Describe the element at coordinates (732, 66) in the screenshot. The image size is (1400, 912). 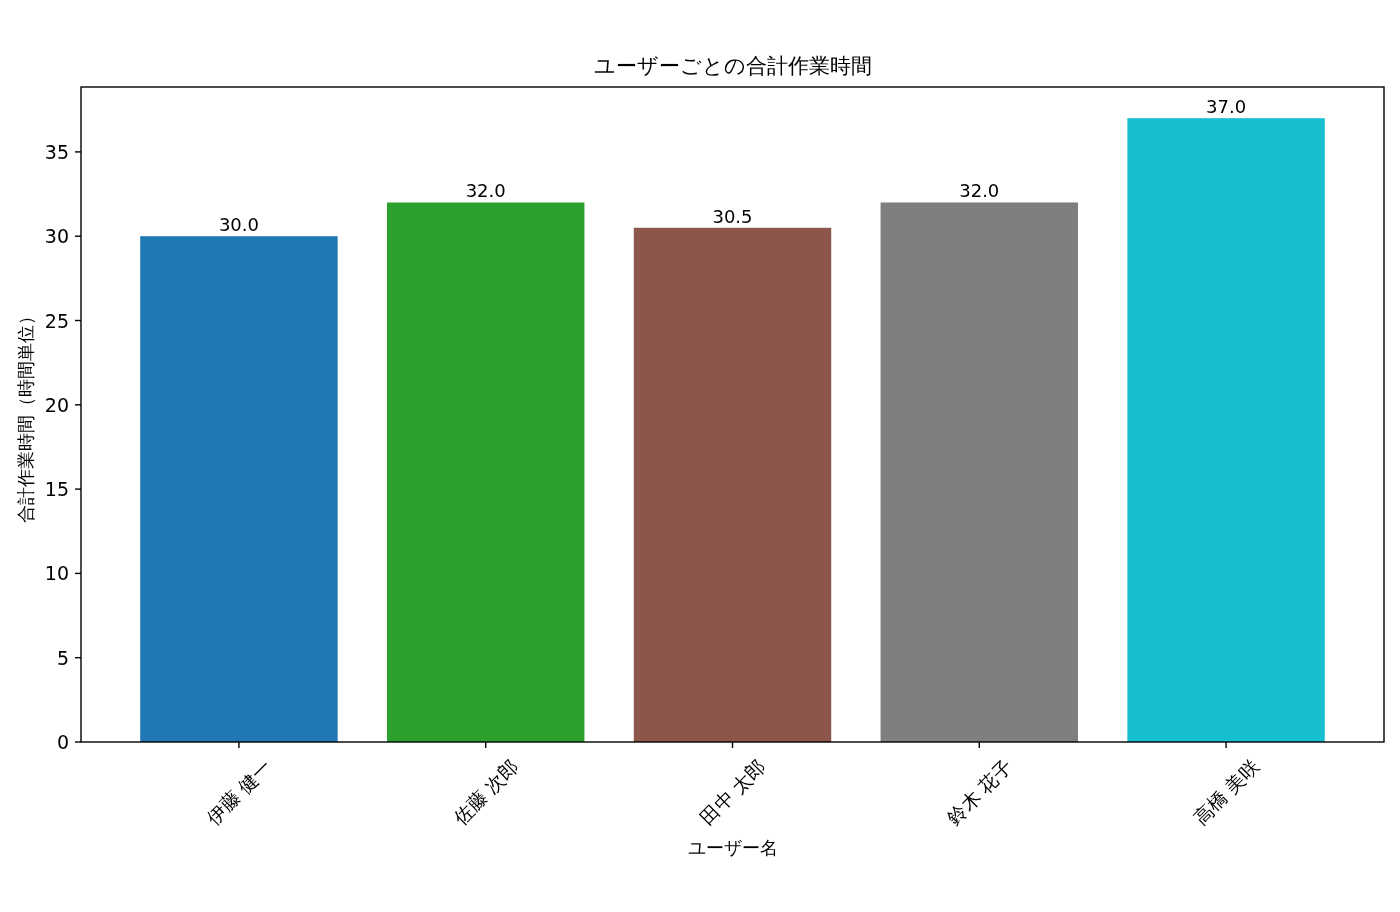
I see `chart-title: ユーザーごとの合計作業時間` at that location.